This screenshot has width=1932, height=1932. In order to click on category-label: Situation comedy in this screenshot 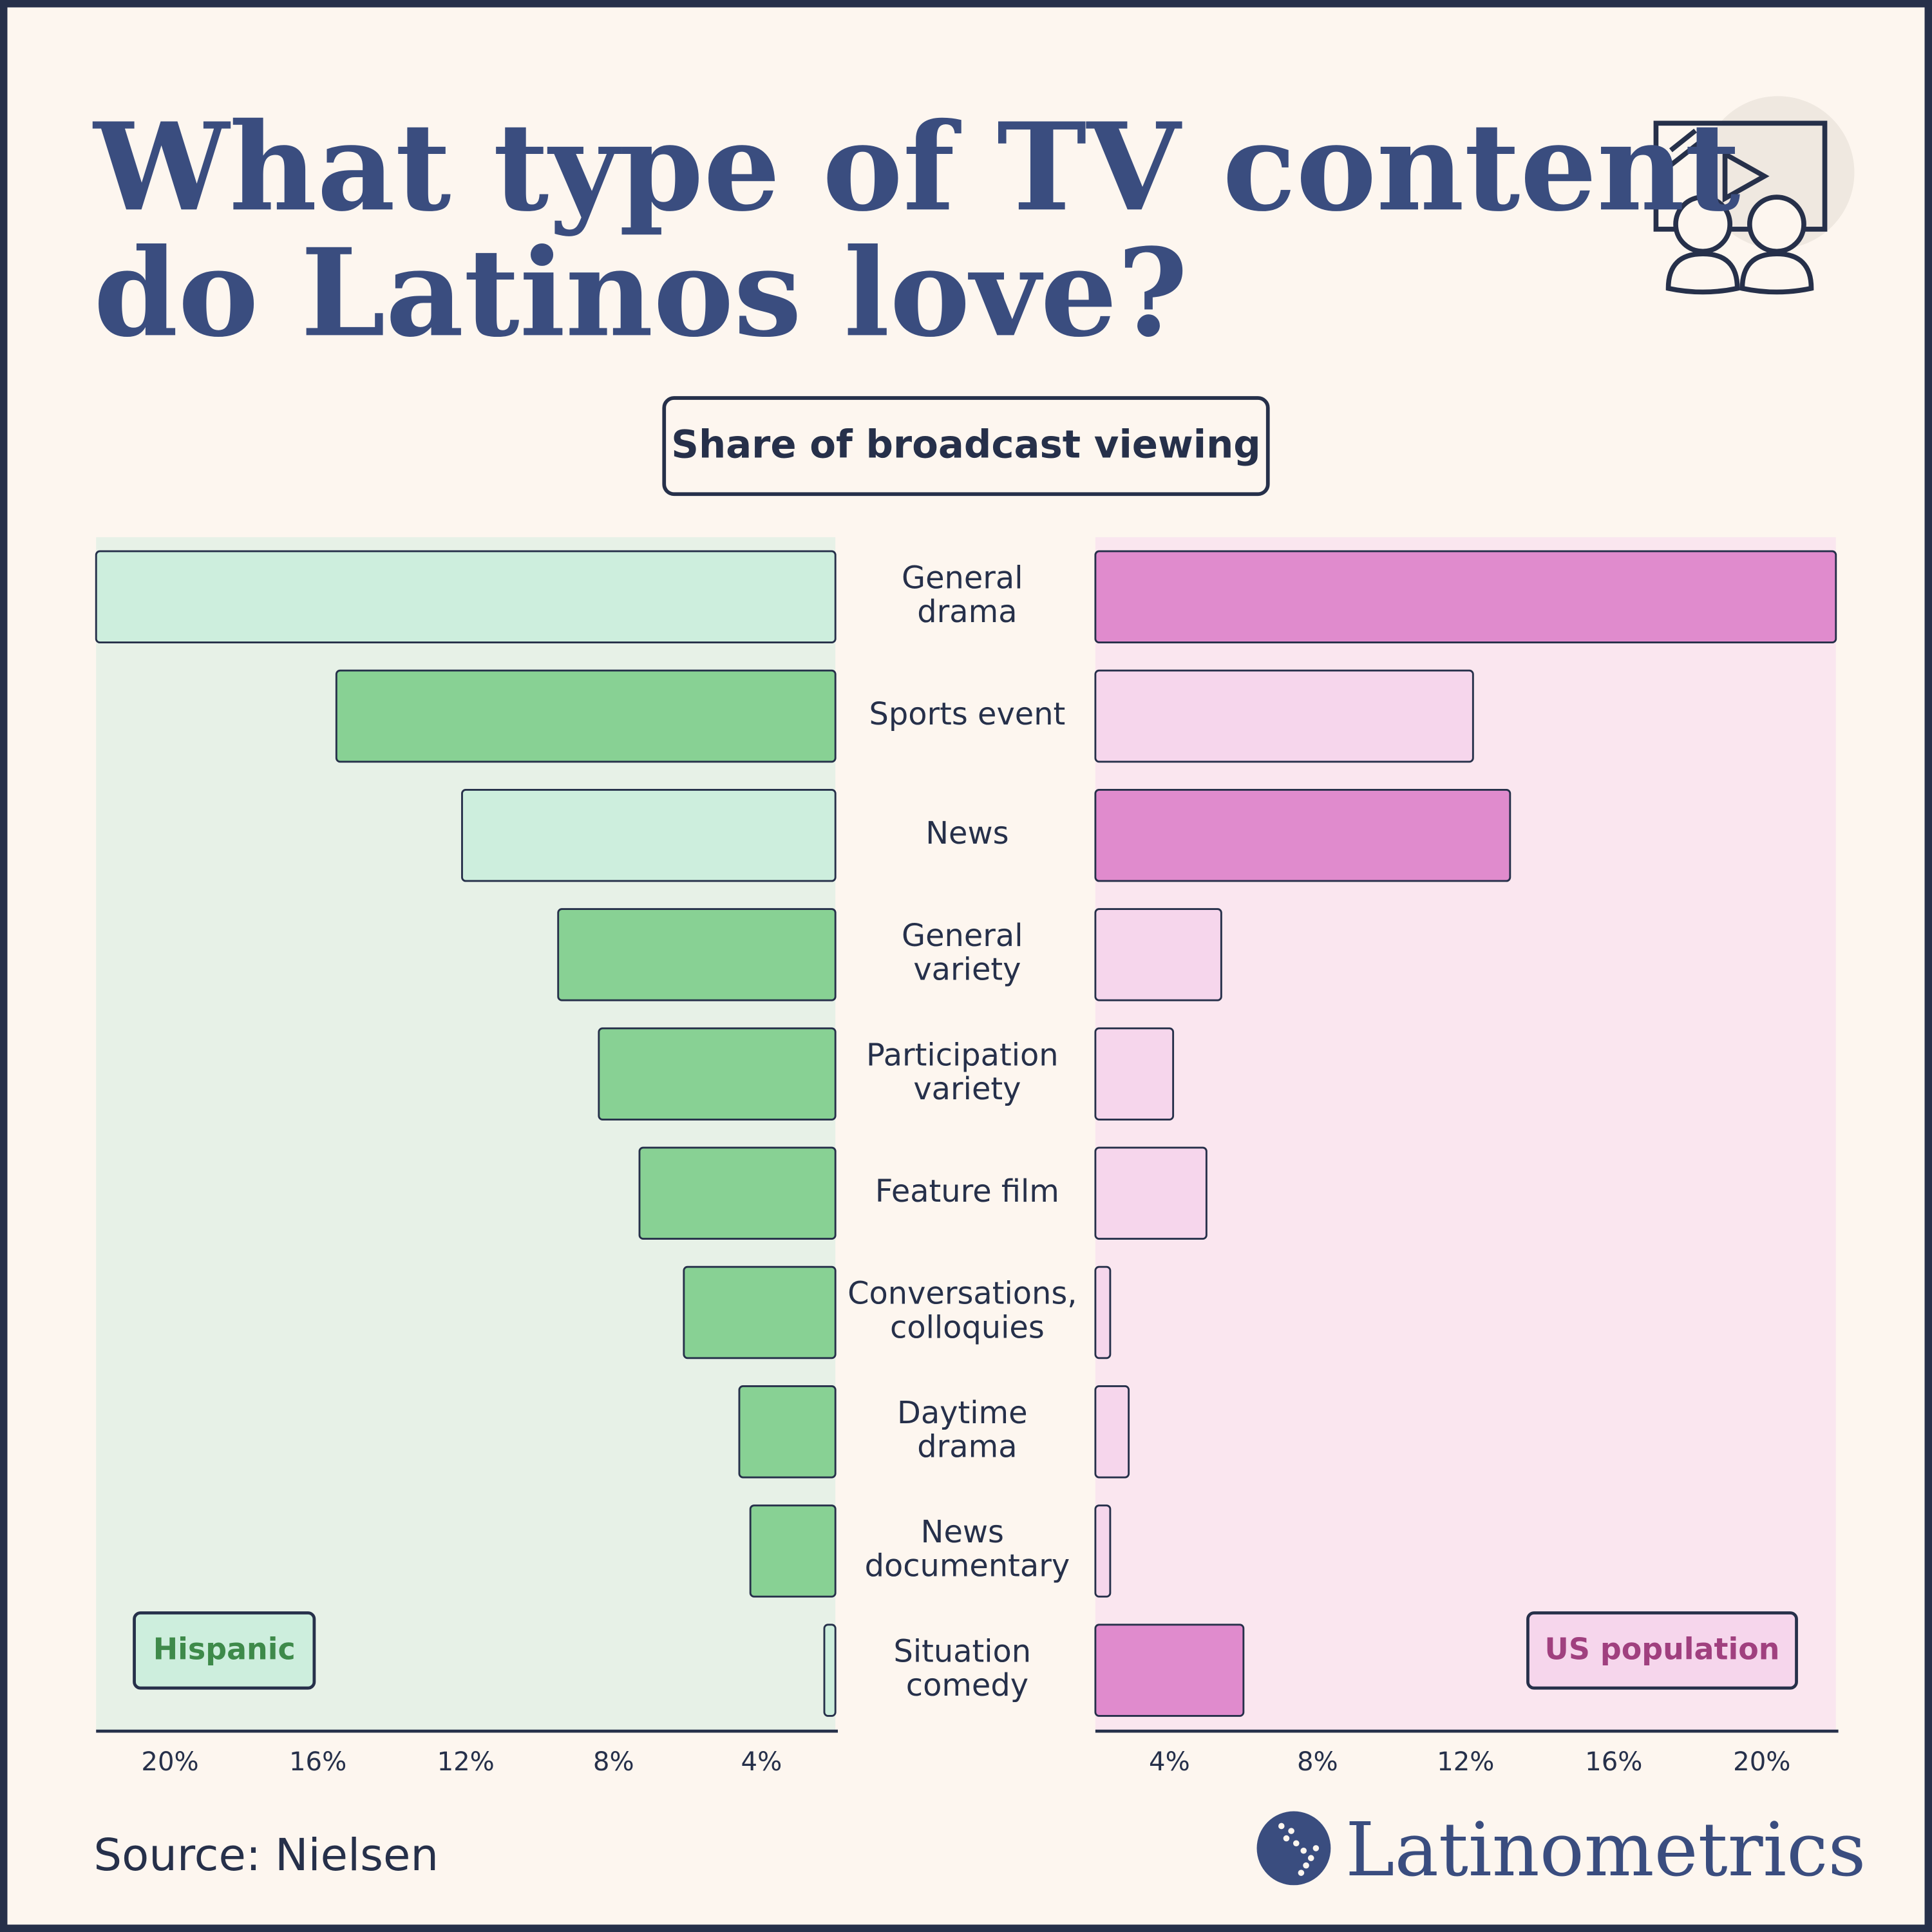, I will do `click(967, 1669)`.